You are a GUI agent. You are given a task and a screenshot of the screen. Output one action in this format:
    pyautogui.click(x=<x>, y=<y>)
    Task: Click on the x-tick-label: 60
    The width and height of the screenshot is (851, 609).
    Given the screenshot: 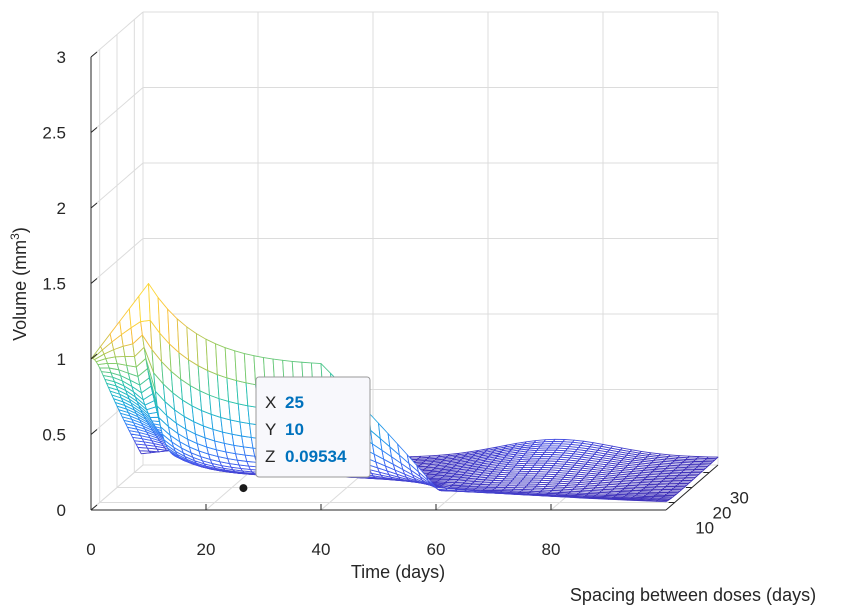 What is the action you would take?
    pyautogui.click(x=436, y=549)
    